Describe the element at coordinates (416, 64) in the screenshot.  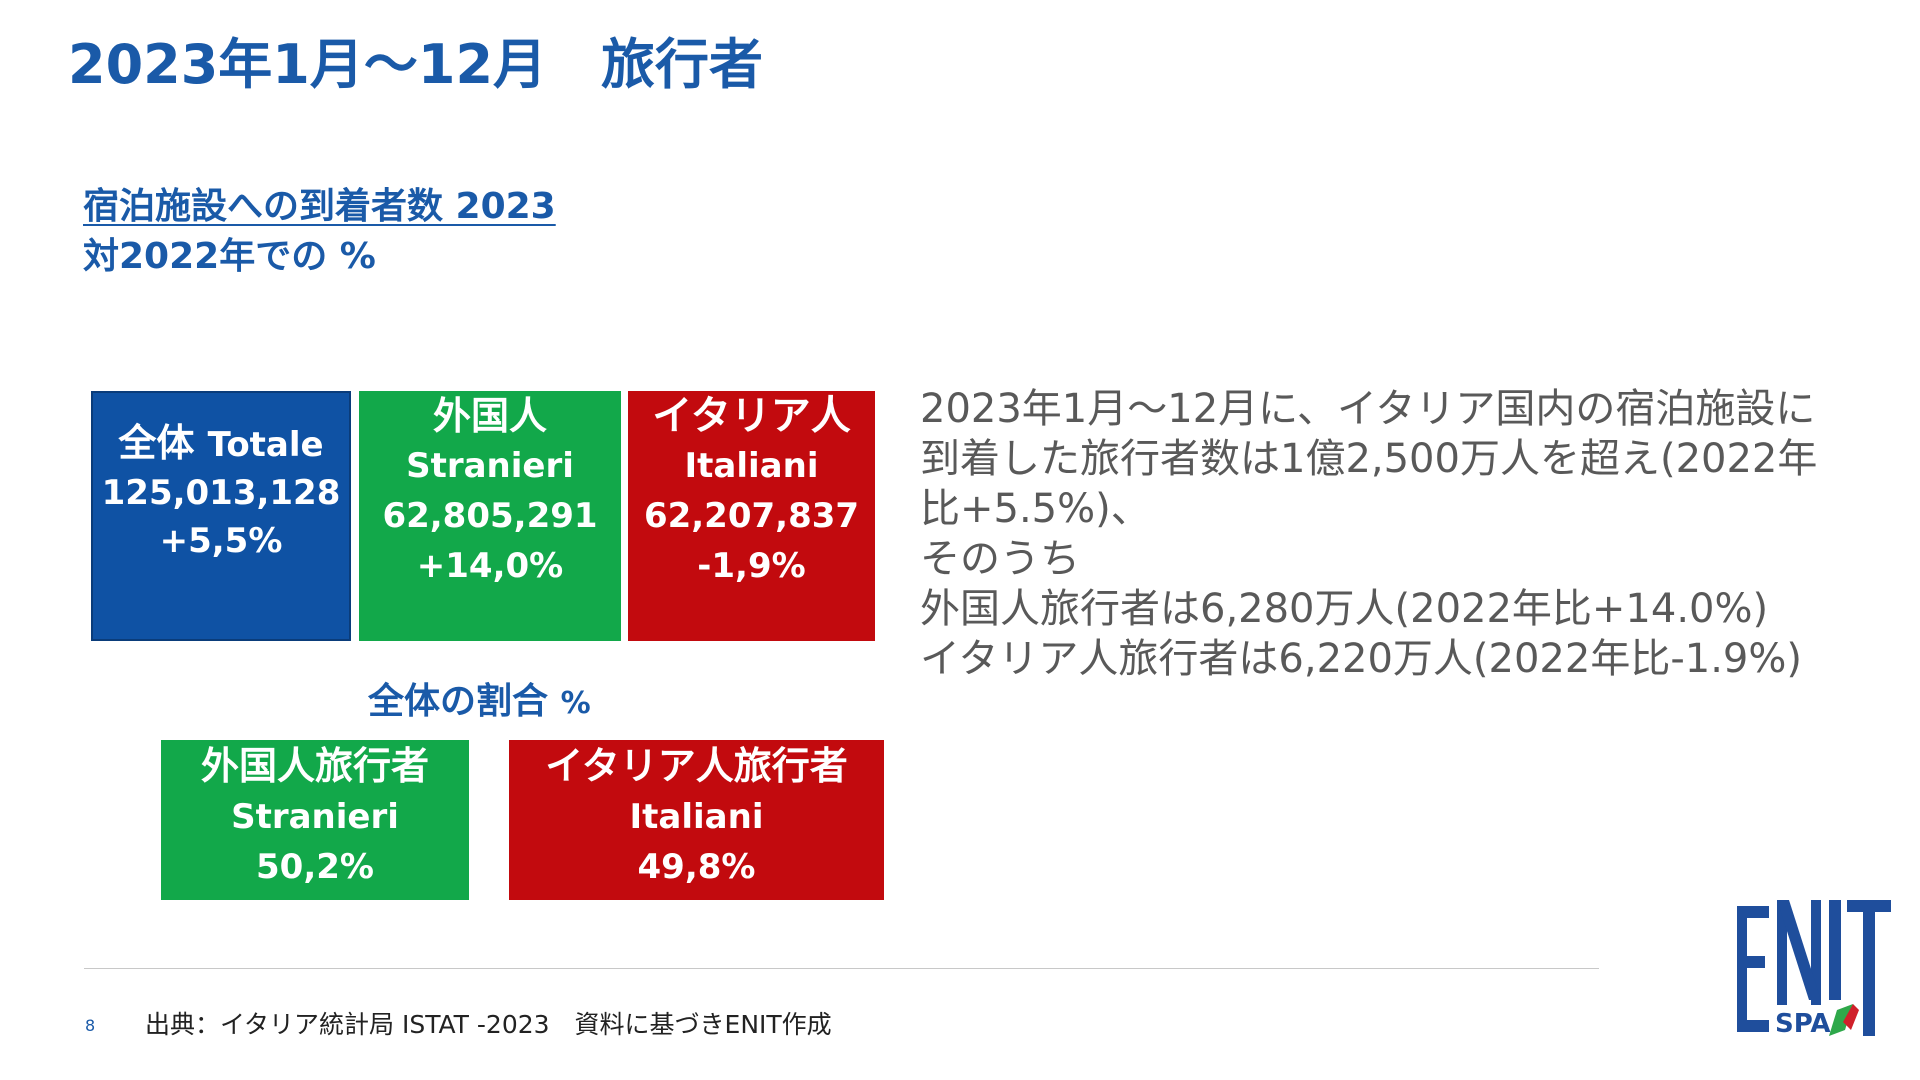
I see `page-title: 2023年1月～12月 旅行者` at that location.